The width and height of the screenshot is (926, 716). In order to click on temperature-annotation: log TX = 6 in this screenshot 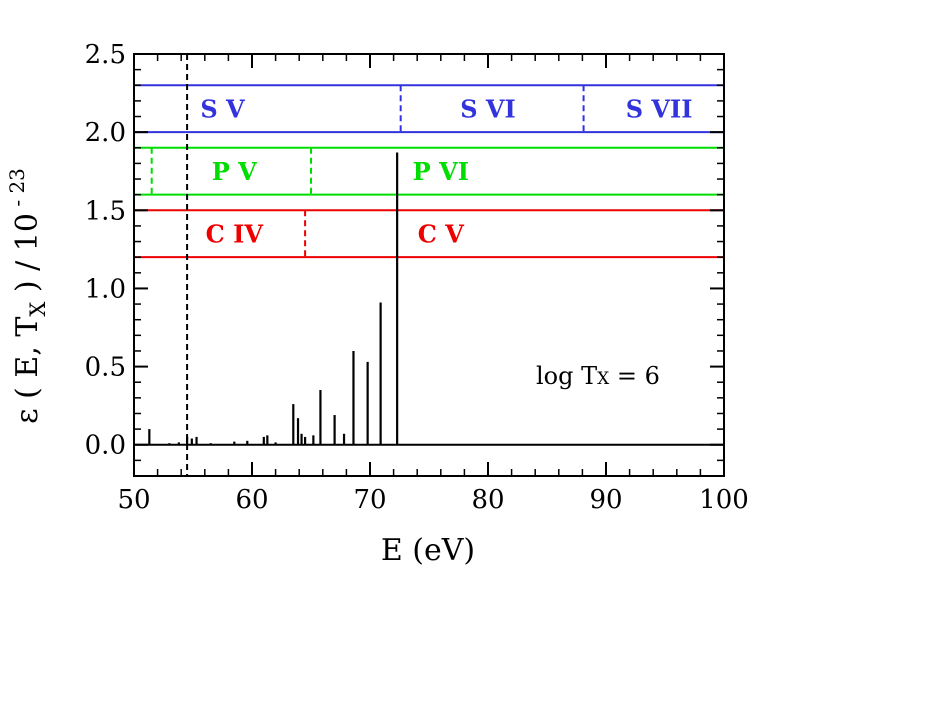, I will do `click(598, 376)`.